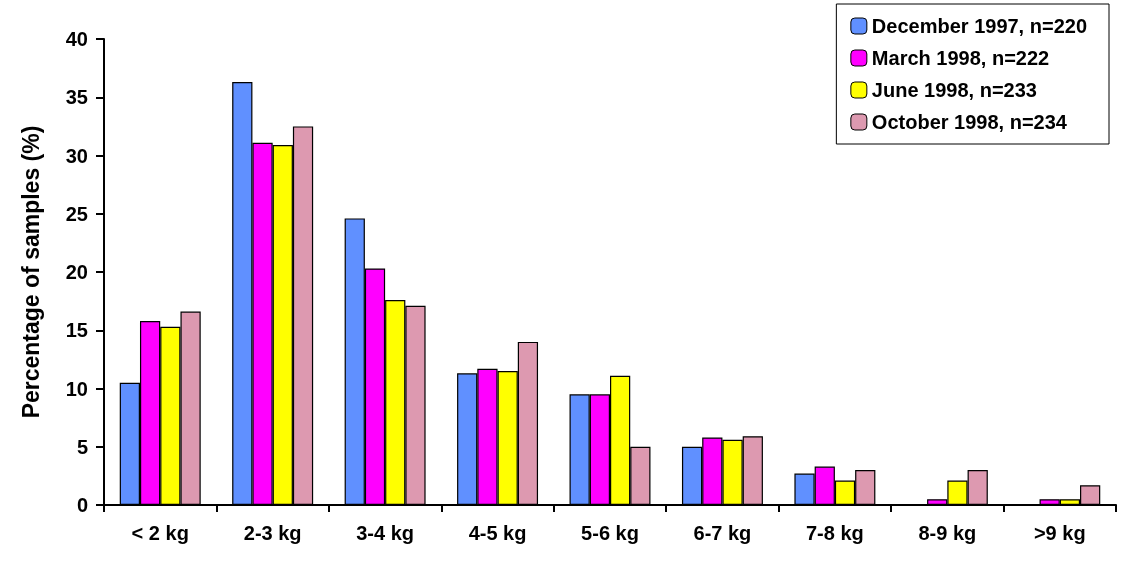  Describe the element at coordinates (76, 272) in the screenshot. I see `y-tick-label: 20` at that location.